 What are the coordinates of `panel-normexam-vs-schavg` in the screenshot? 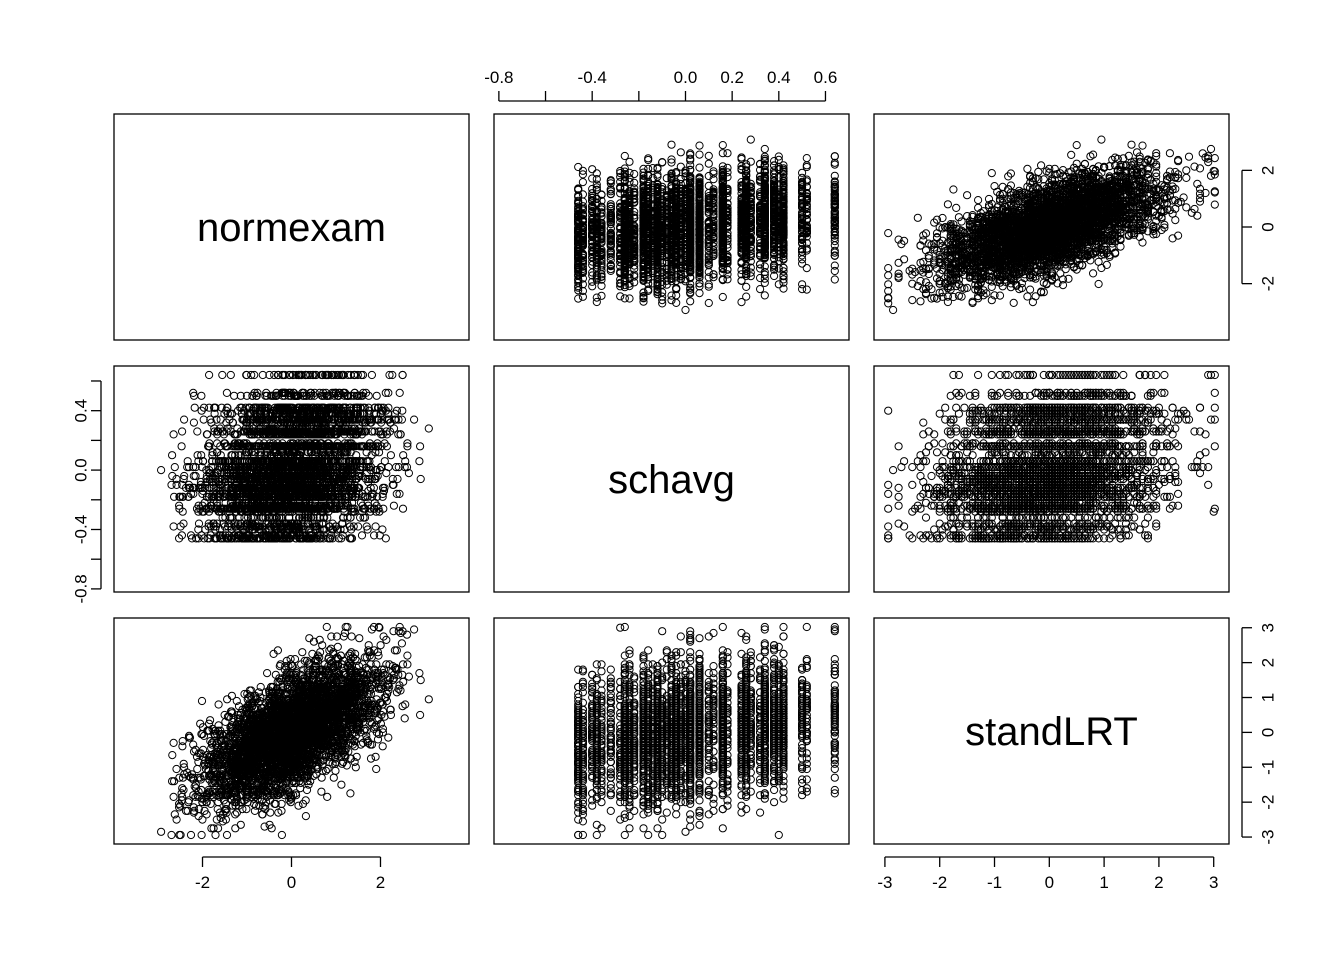 It's located at (671, 227).